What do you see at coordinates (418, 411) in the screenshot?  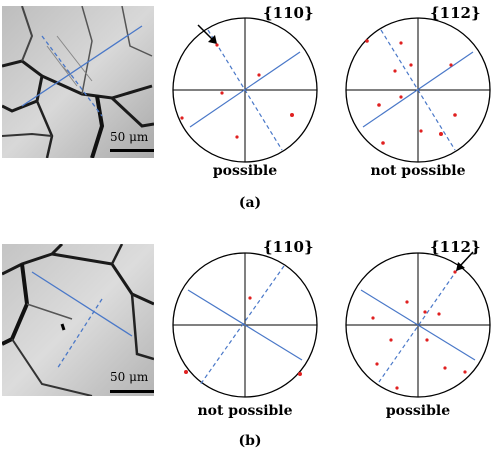 I see `verdict-112-b: possible` at bounding box center [418, 411].